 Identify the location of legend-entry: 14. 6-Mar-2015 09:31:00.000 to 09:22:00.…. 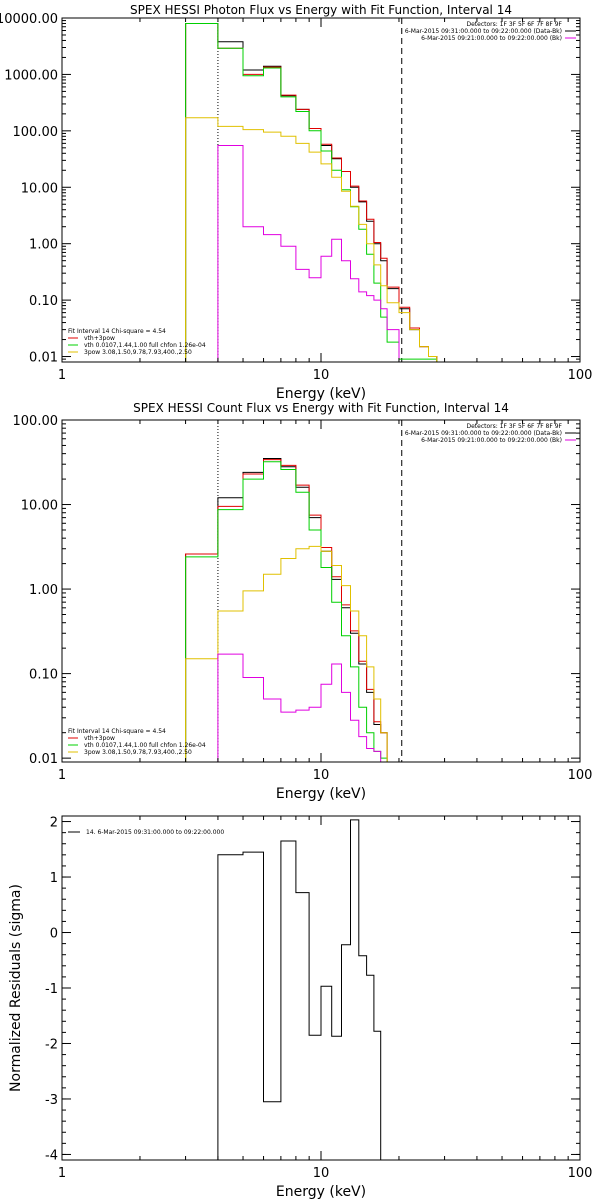
(155, 832).